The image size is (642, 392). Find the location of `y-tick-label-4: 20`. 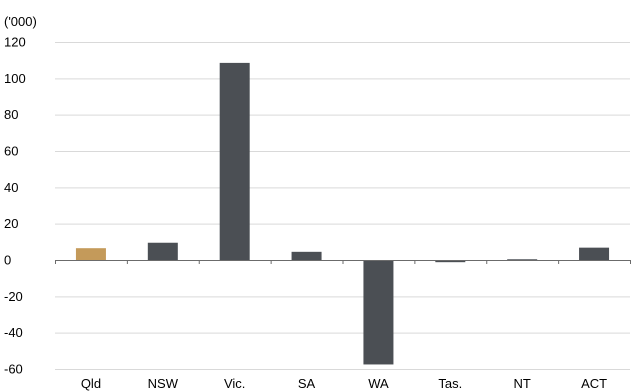

y-tick-label-4: 20 is located at coordinates (11, 223).